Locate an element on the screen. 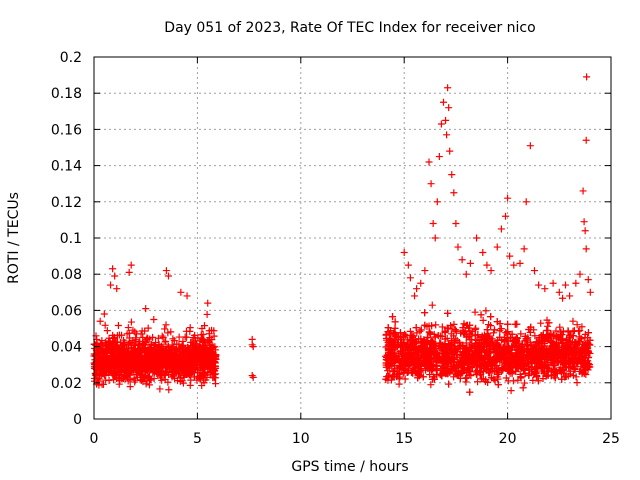 The height and width of the screenshot is (480, 640). y-tick-label: 0.1 is located at coordinates (71, 239).